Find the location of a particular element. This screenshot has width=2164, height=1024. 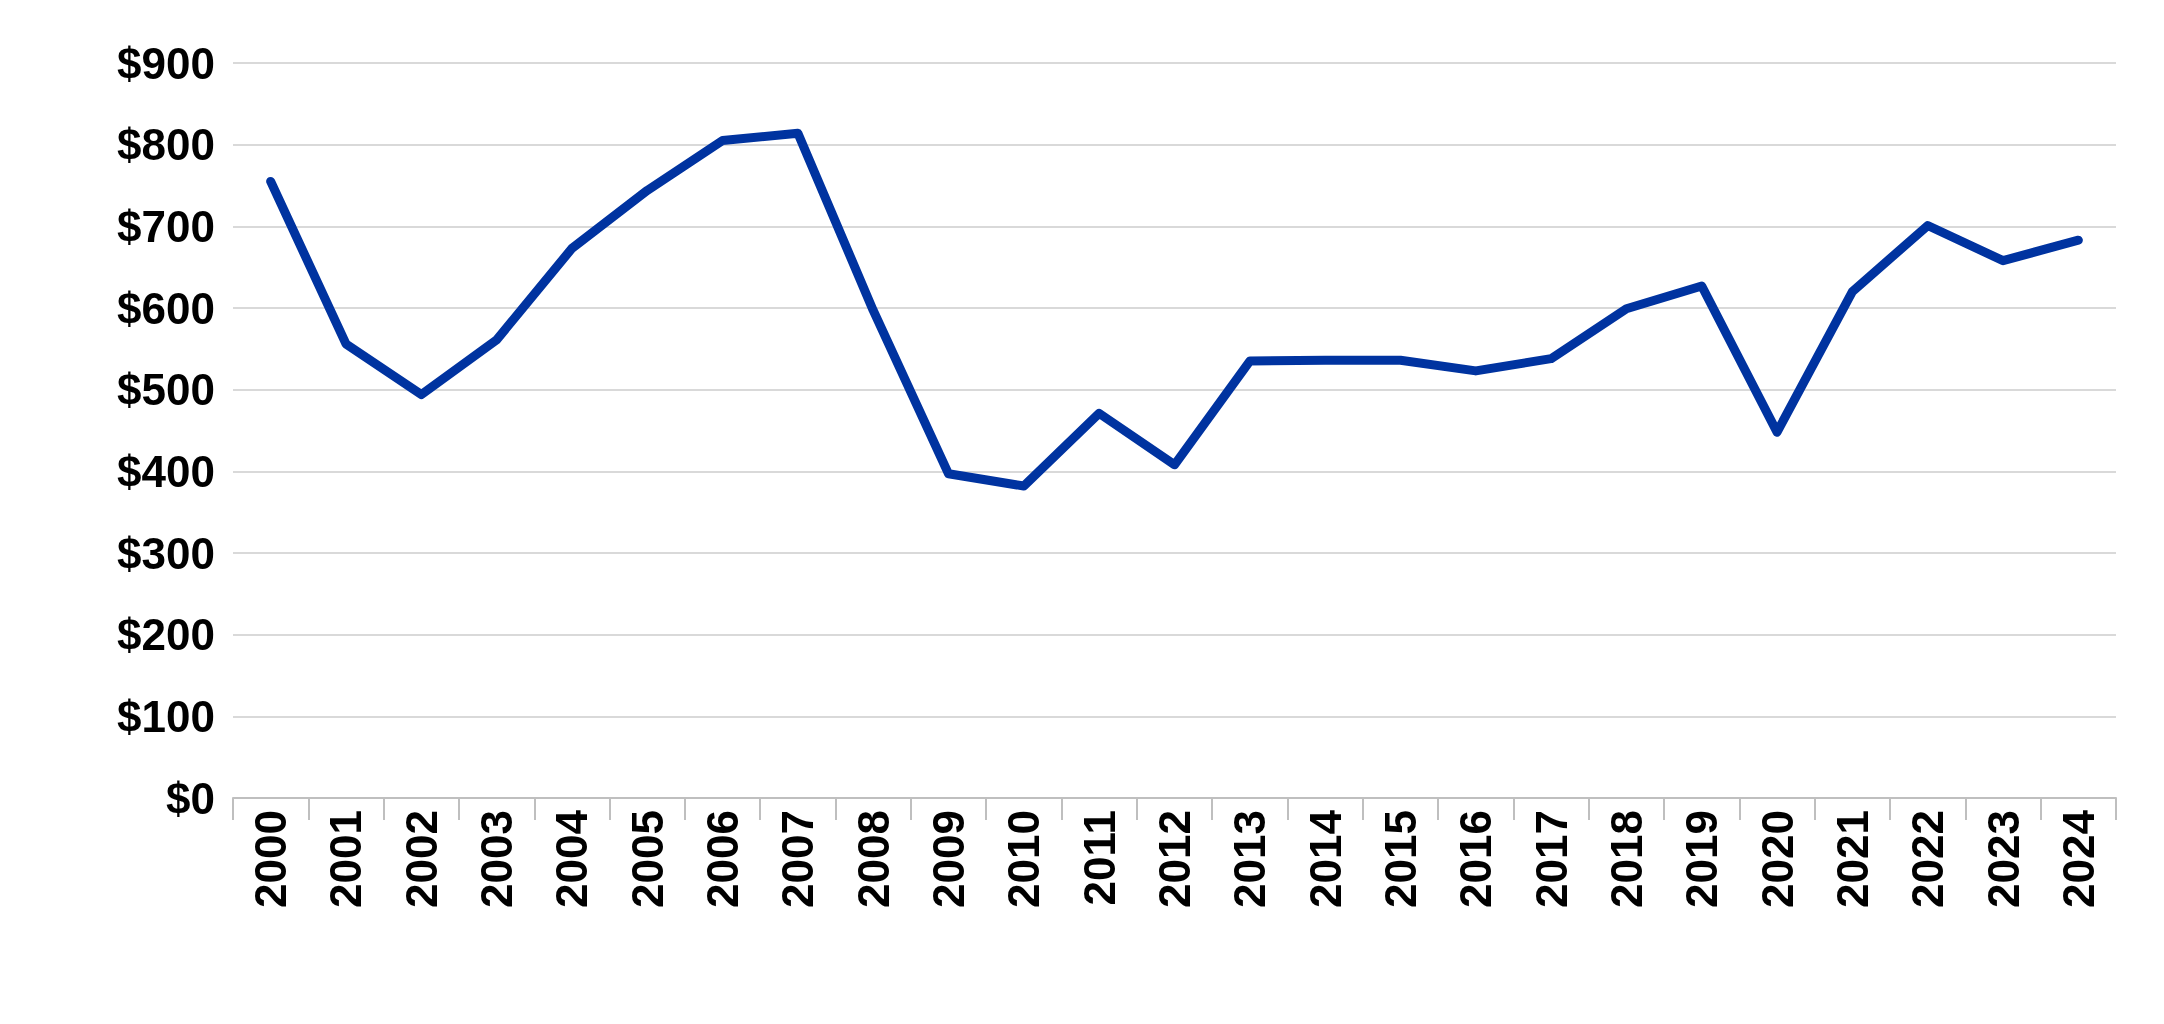

x-tick-label: 2019 is located at coordinates (1702, 859).